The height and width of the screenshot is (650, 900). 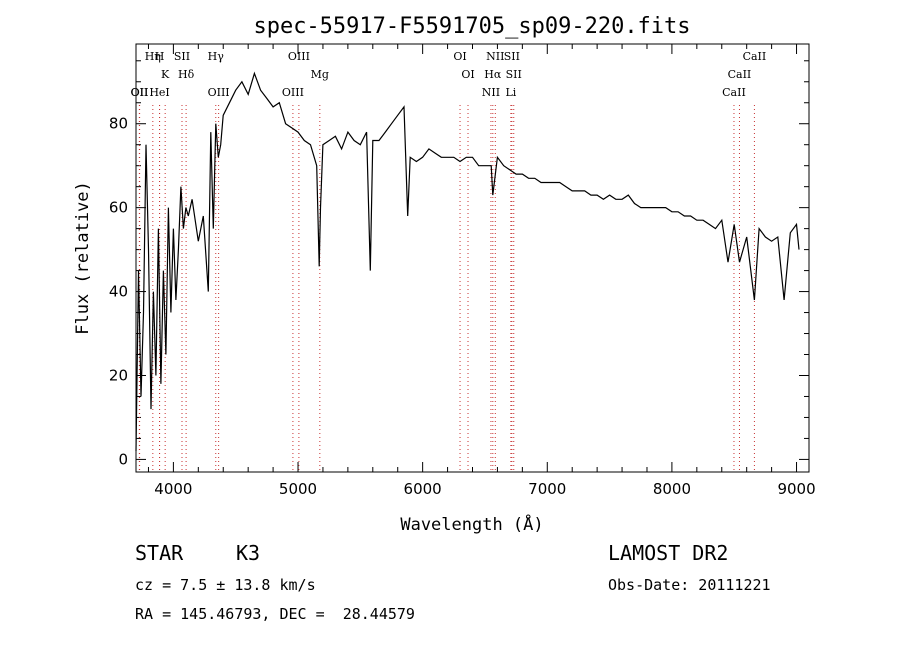 What do you see at coordinates (320, 74) in the screenshot?
I see `spectral-line-label: Mg` at bounding box center [320, 74].